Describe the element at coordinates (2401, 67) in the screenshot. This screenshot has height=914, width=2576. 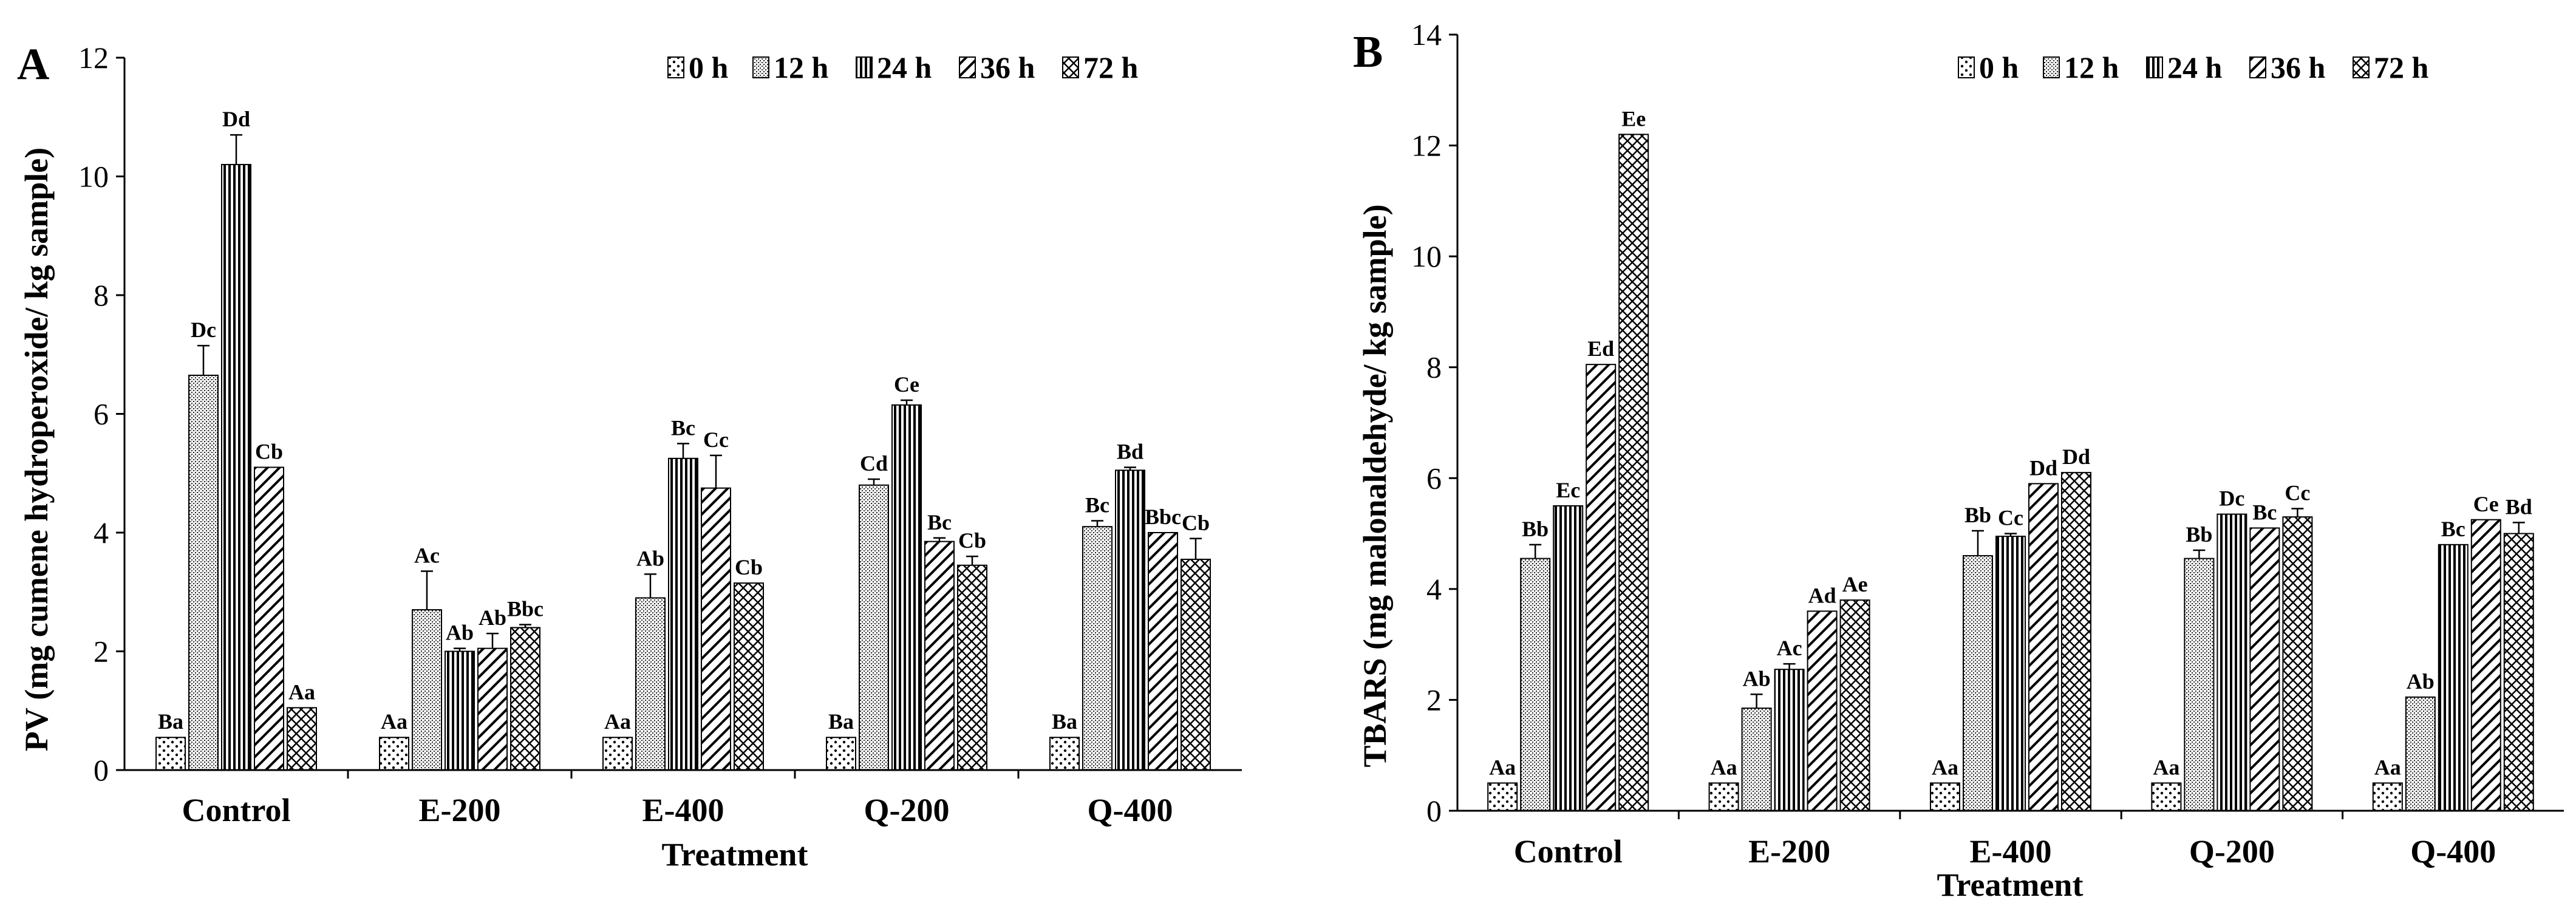
I see `legend-entry-b: 72 h` at that location.